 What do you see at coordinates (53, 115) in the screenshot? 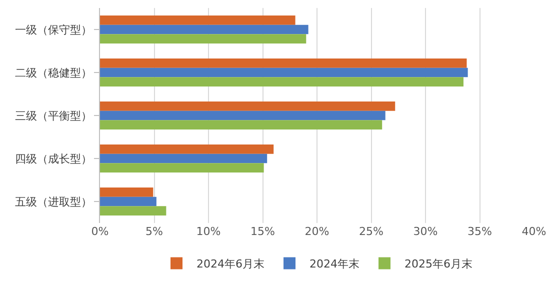
I see `y-tick-label: 三级（平衡型）` at bounding box center [53, 115].